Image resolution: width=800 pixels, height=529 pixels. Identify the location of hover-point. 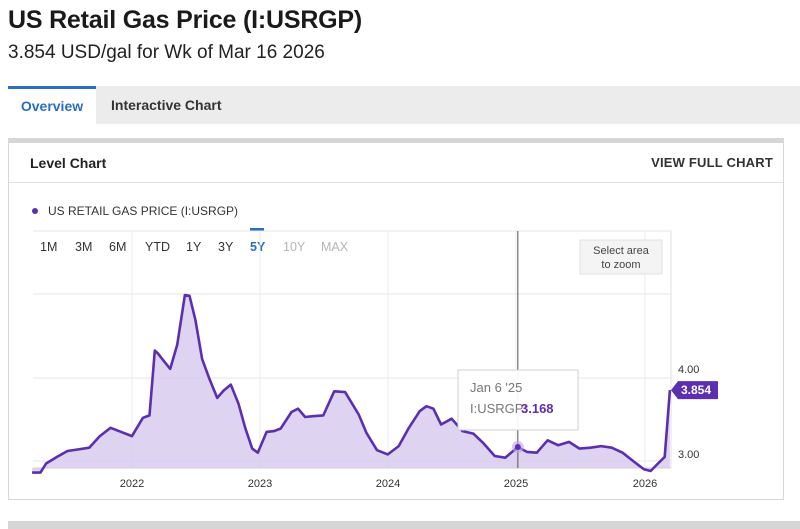
(517, 447).